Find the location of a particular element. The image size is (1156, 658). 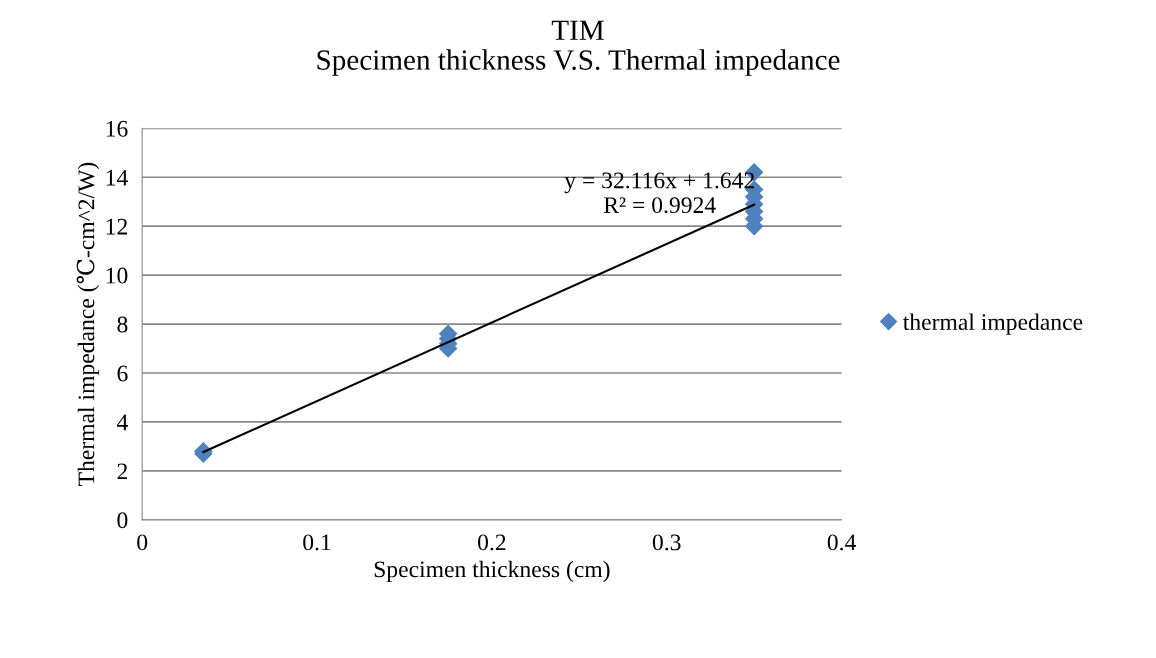

x-tick-label: 0 is located at coordinates (142, 542).